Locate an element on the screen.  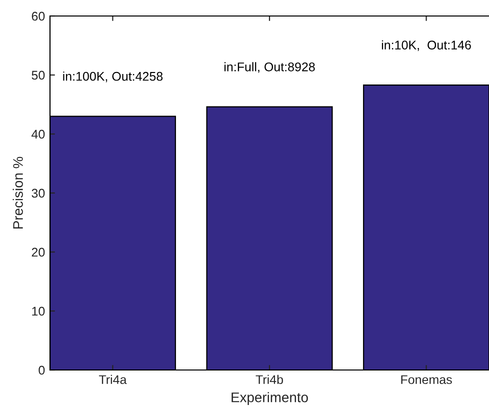
y-tick-label: 30 is located at coordinates (38, 193).